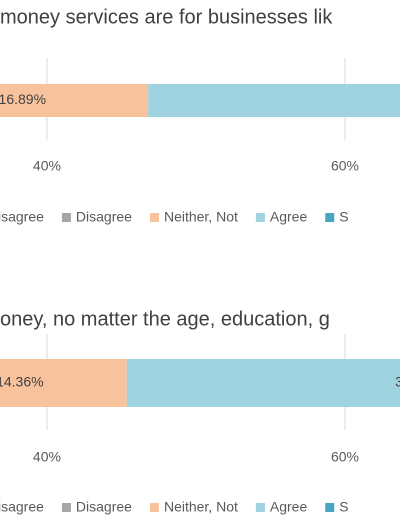  Describe the element at coordinates (397, 382) in the screenshot. I see `value-label: 39.20%` at that location.